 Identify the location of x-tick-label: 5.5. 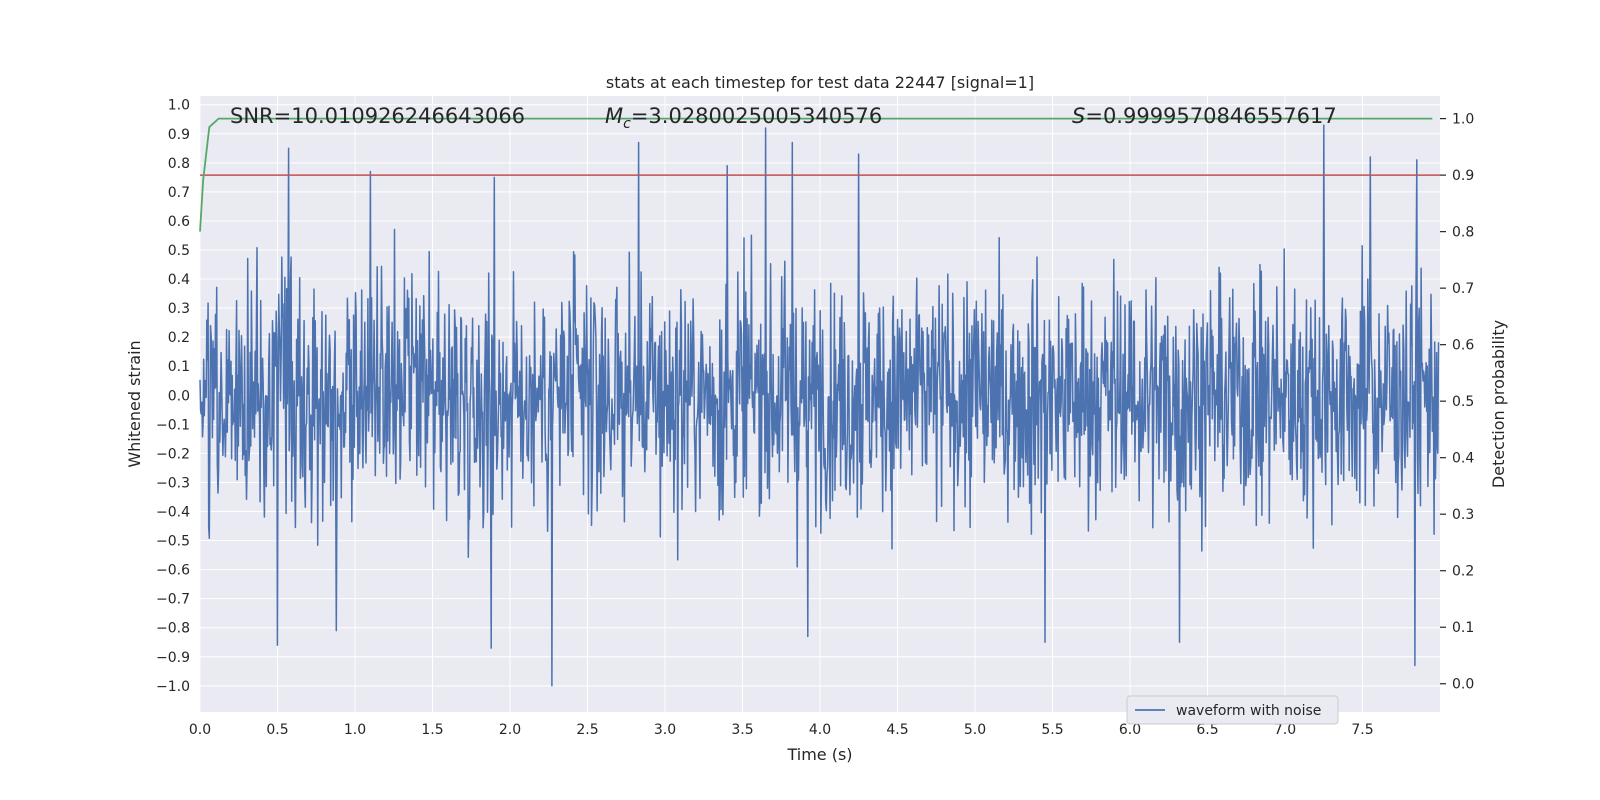
(1052, 730).